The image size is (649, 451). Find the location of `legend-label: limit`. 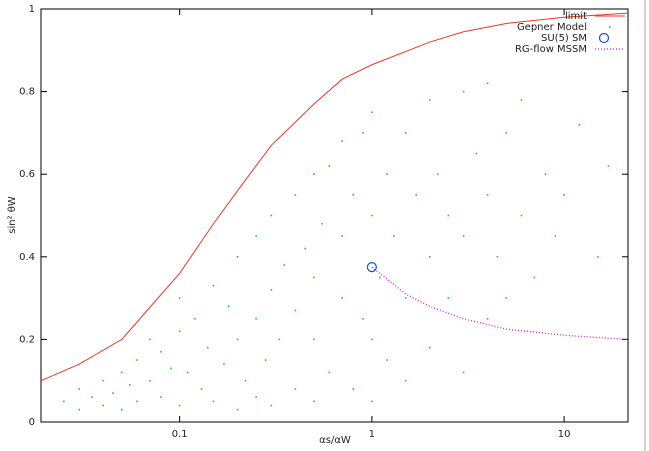

legend-label: limit is located at coordinates (576, 16).